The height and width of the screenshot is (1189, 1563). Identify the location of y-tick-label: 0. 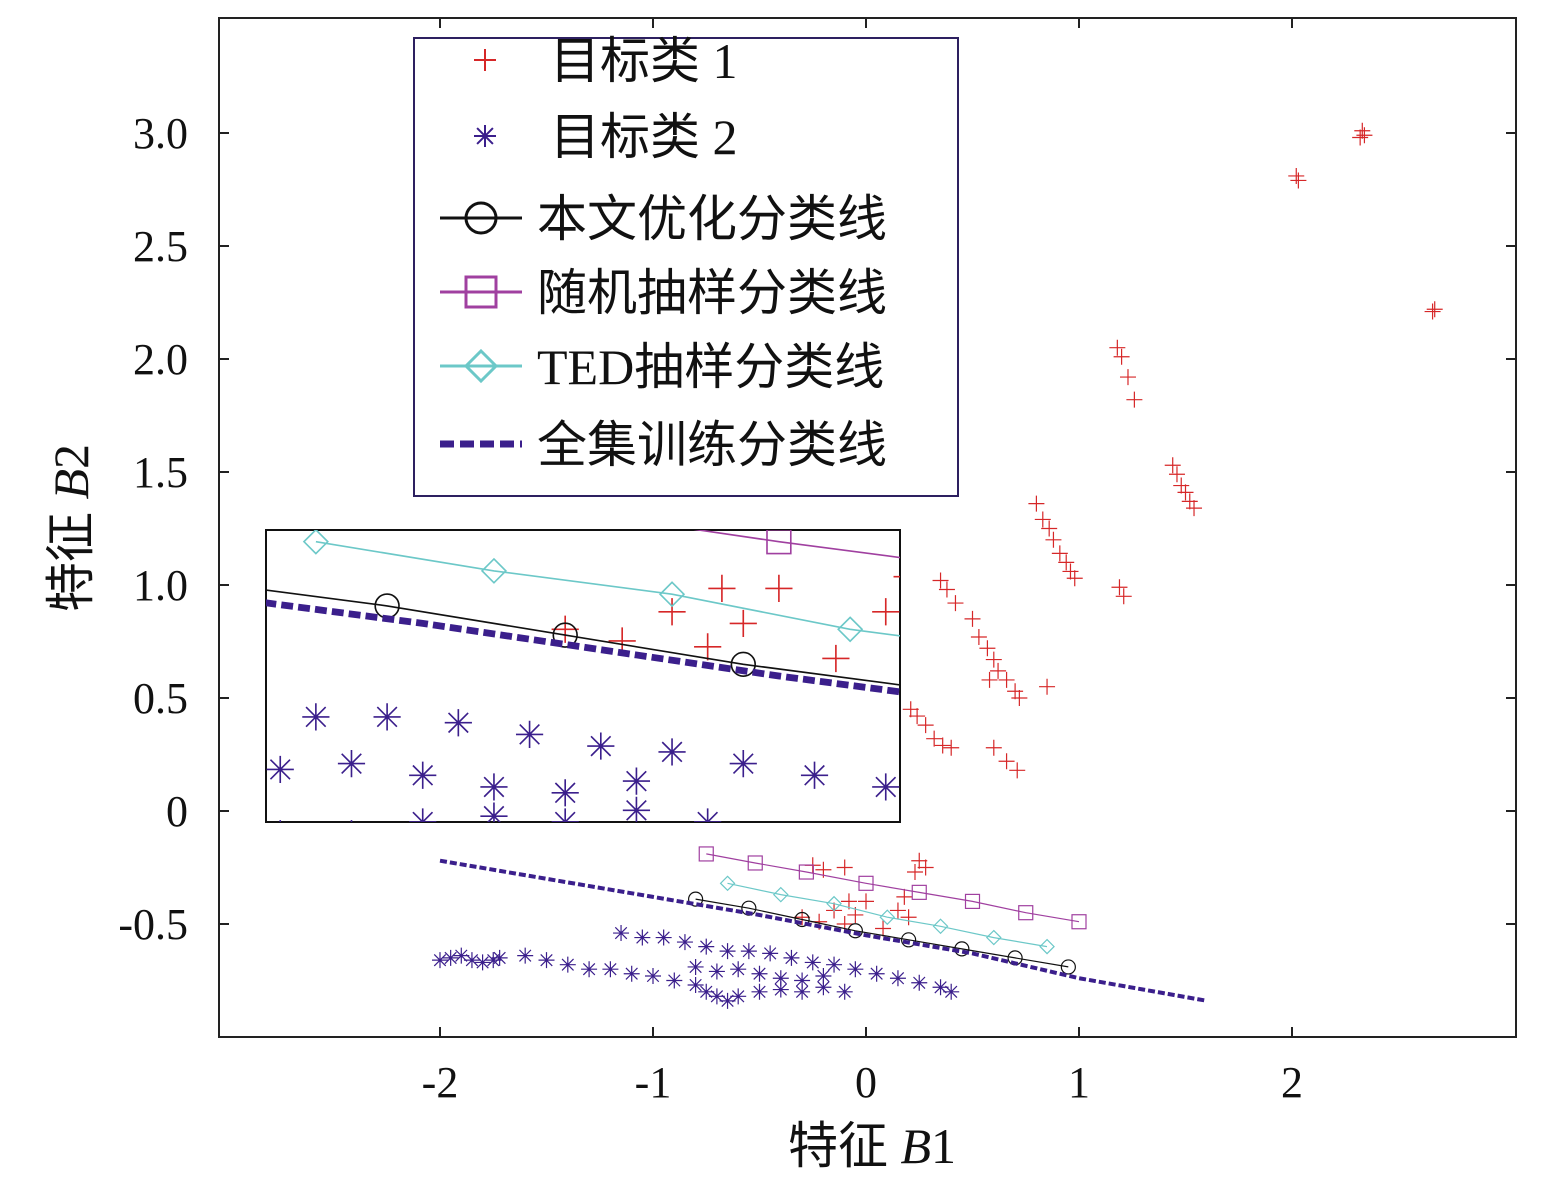
(177, 811).